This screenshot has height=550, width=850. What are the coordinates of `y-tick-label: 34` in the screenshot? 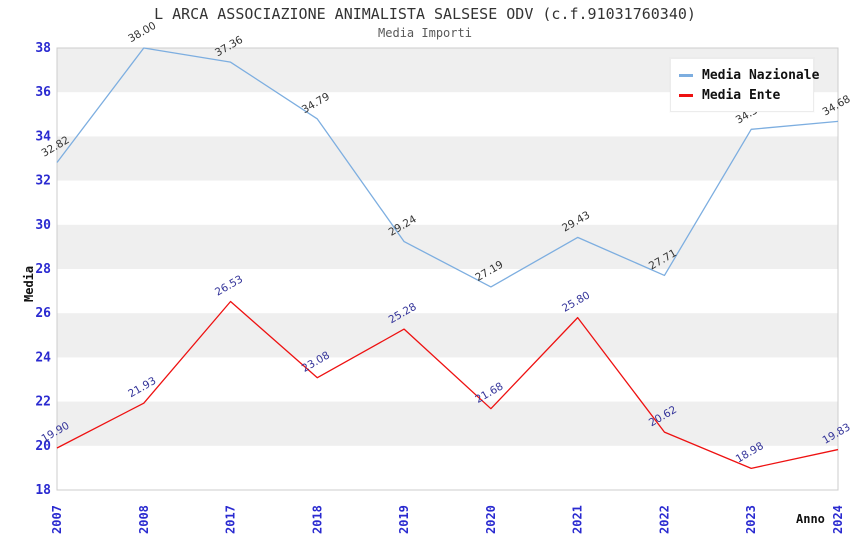 It's located at (43, 136).